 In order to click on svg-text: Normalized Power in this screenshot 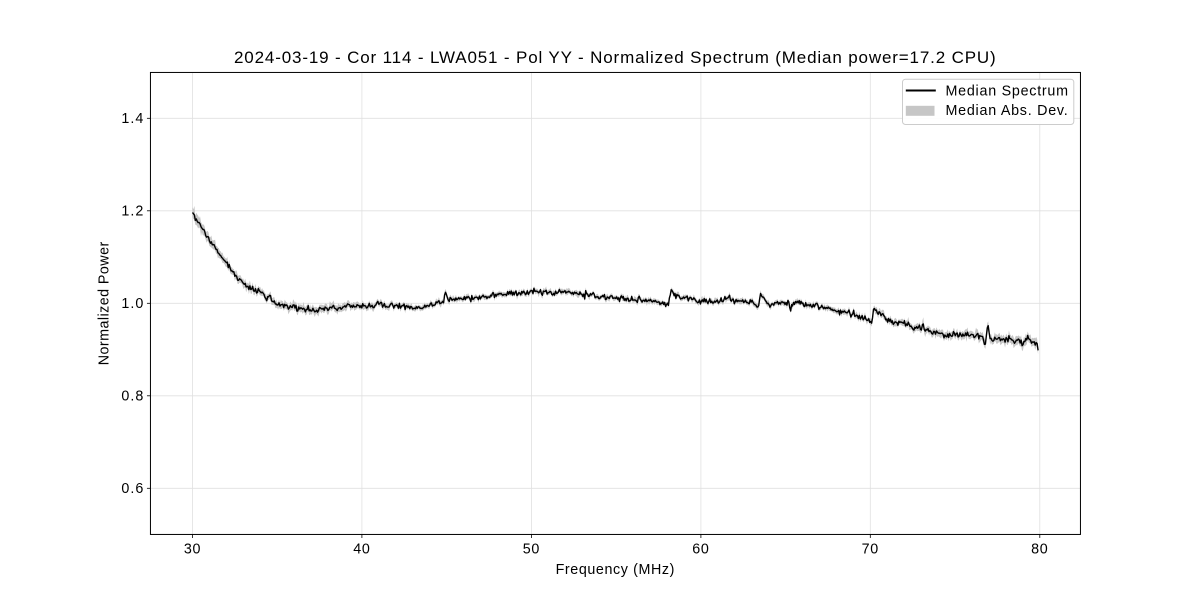, I will do `click(105, 303)`.